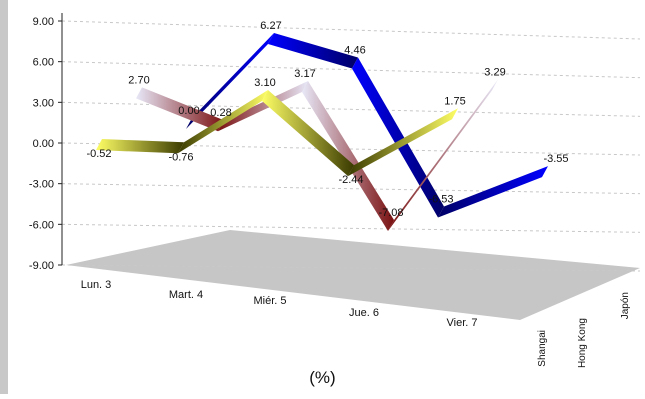 The height and width of the screenshot is (399, 645). Describe the element at coordinates (96, 285) in the screenshot. I see `x-tick-label: Lun. 3` at that location.